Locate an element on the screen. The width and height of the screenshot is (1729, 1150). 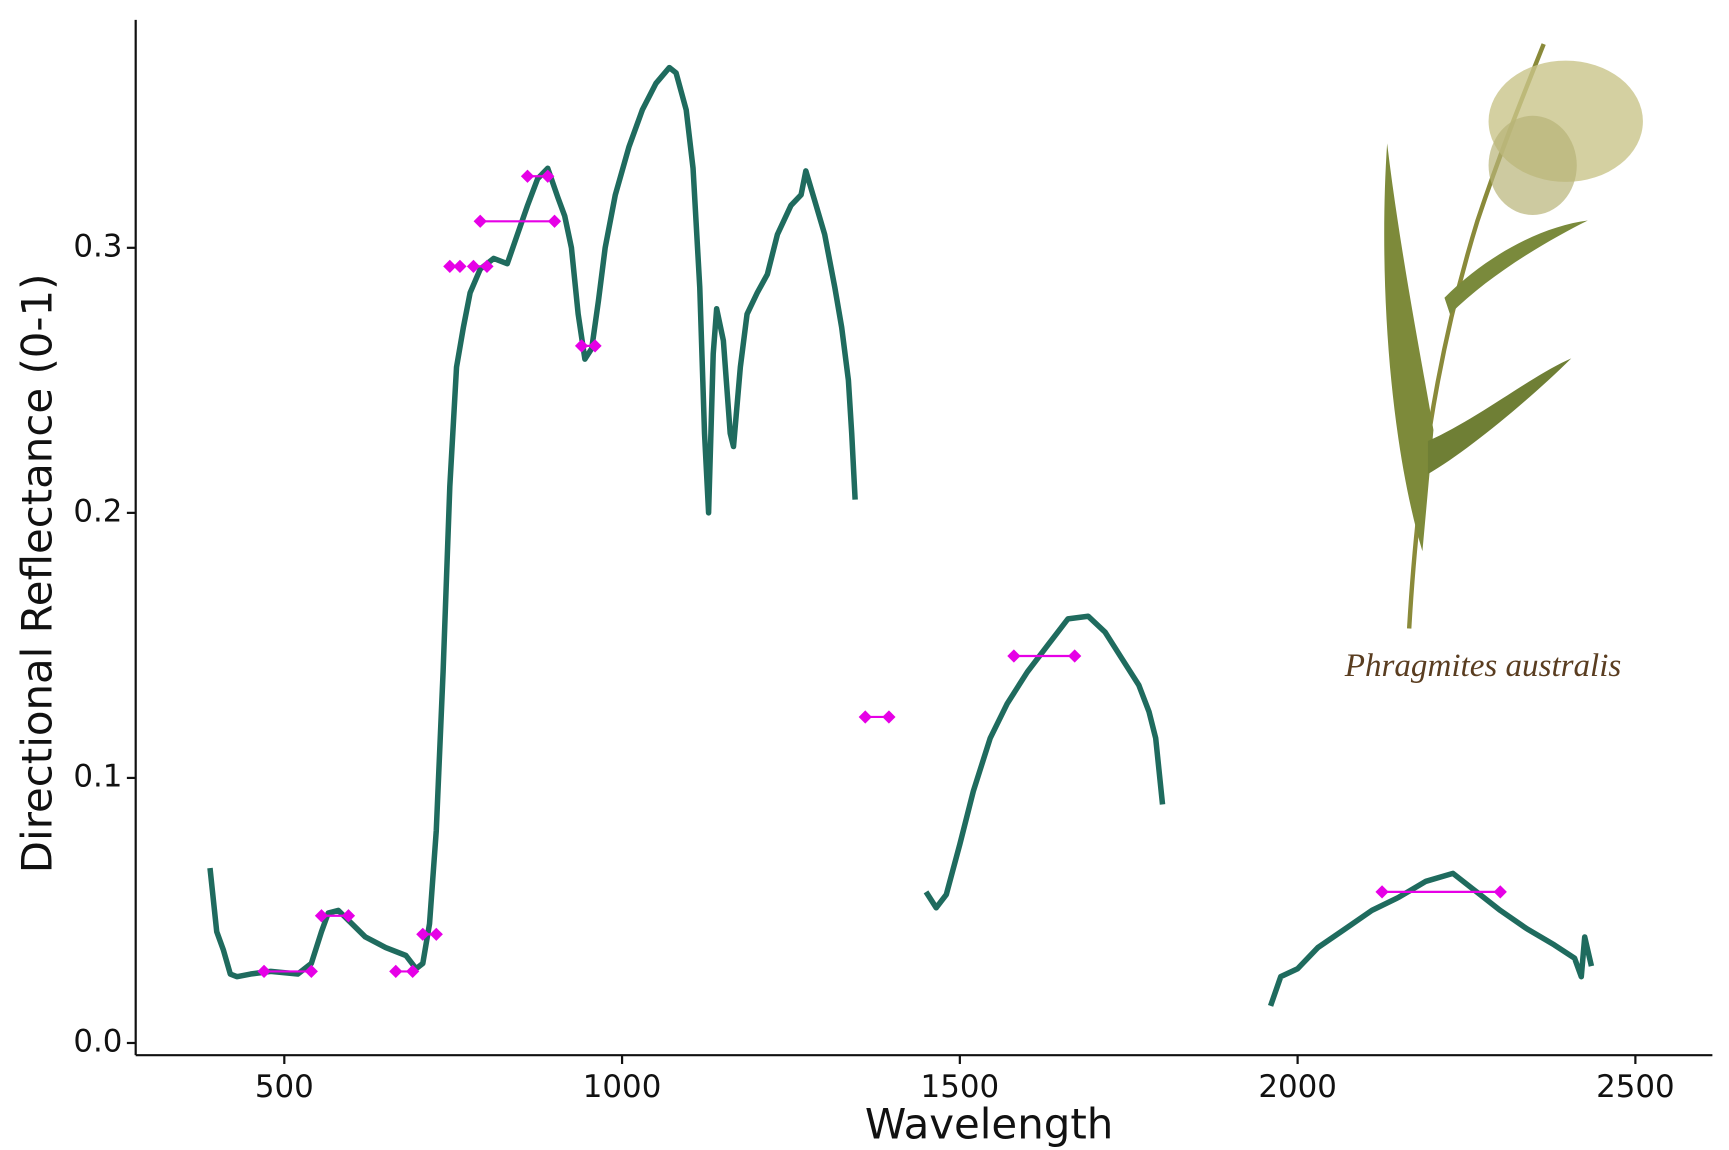
x-tick-label: 1500 is located at coordinates (960, 1087).